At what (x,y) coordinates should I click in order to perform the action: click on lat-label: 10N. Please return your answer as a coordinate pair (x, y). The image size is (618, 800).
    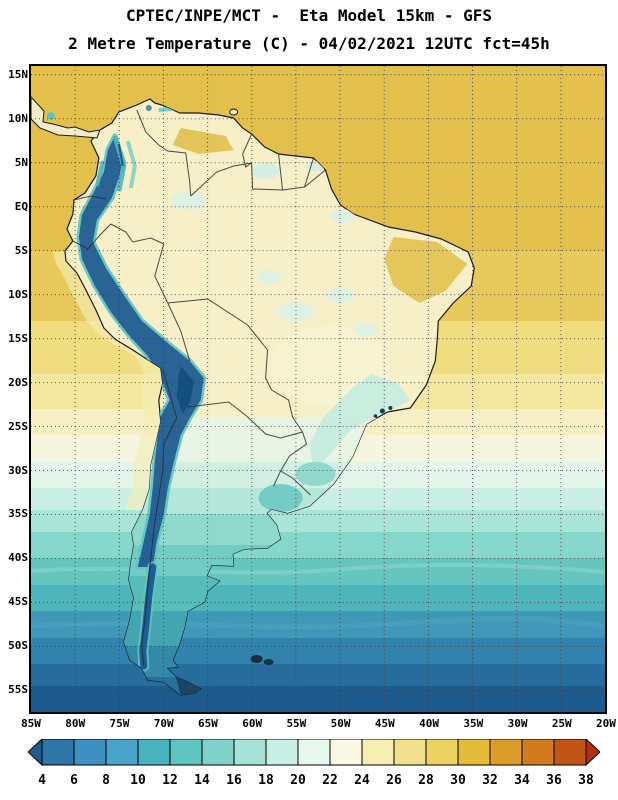
    Looking at the image, I should click on (18, 118).